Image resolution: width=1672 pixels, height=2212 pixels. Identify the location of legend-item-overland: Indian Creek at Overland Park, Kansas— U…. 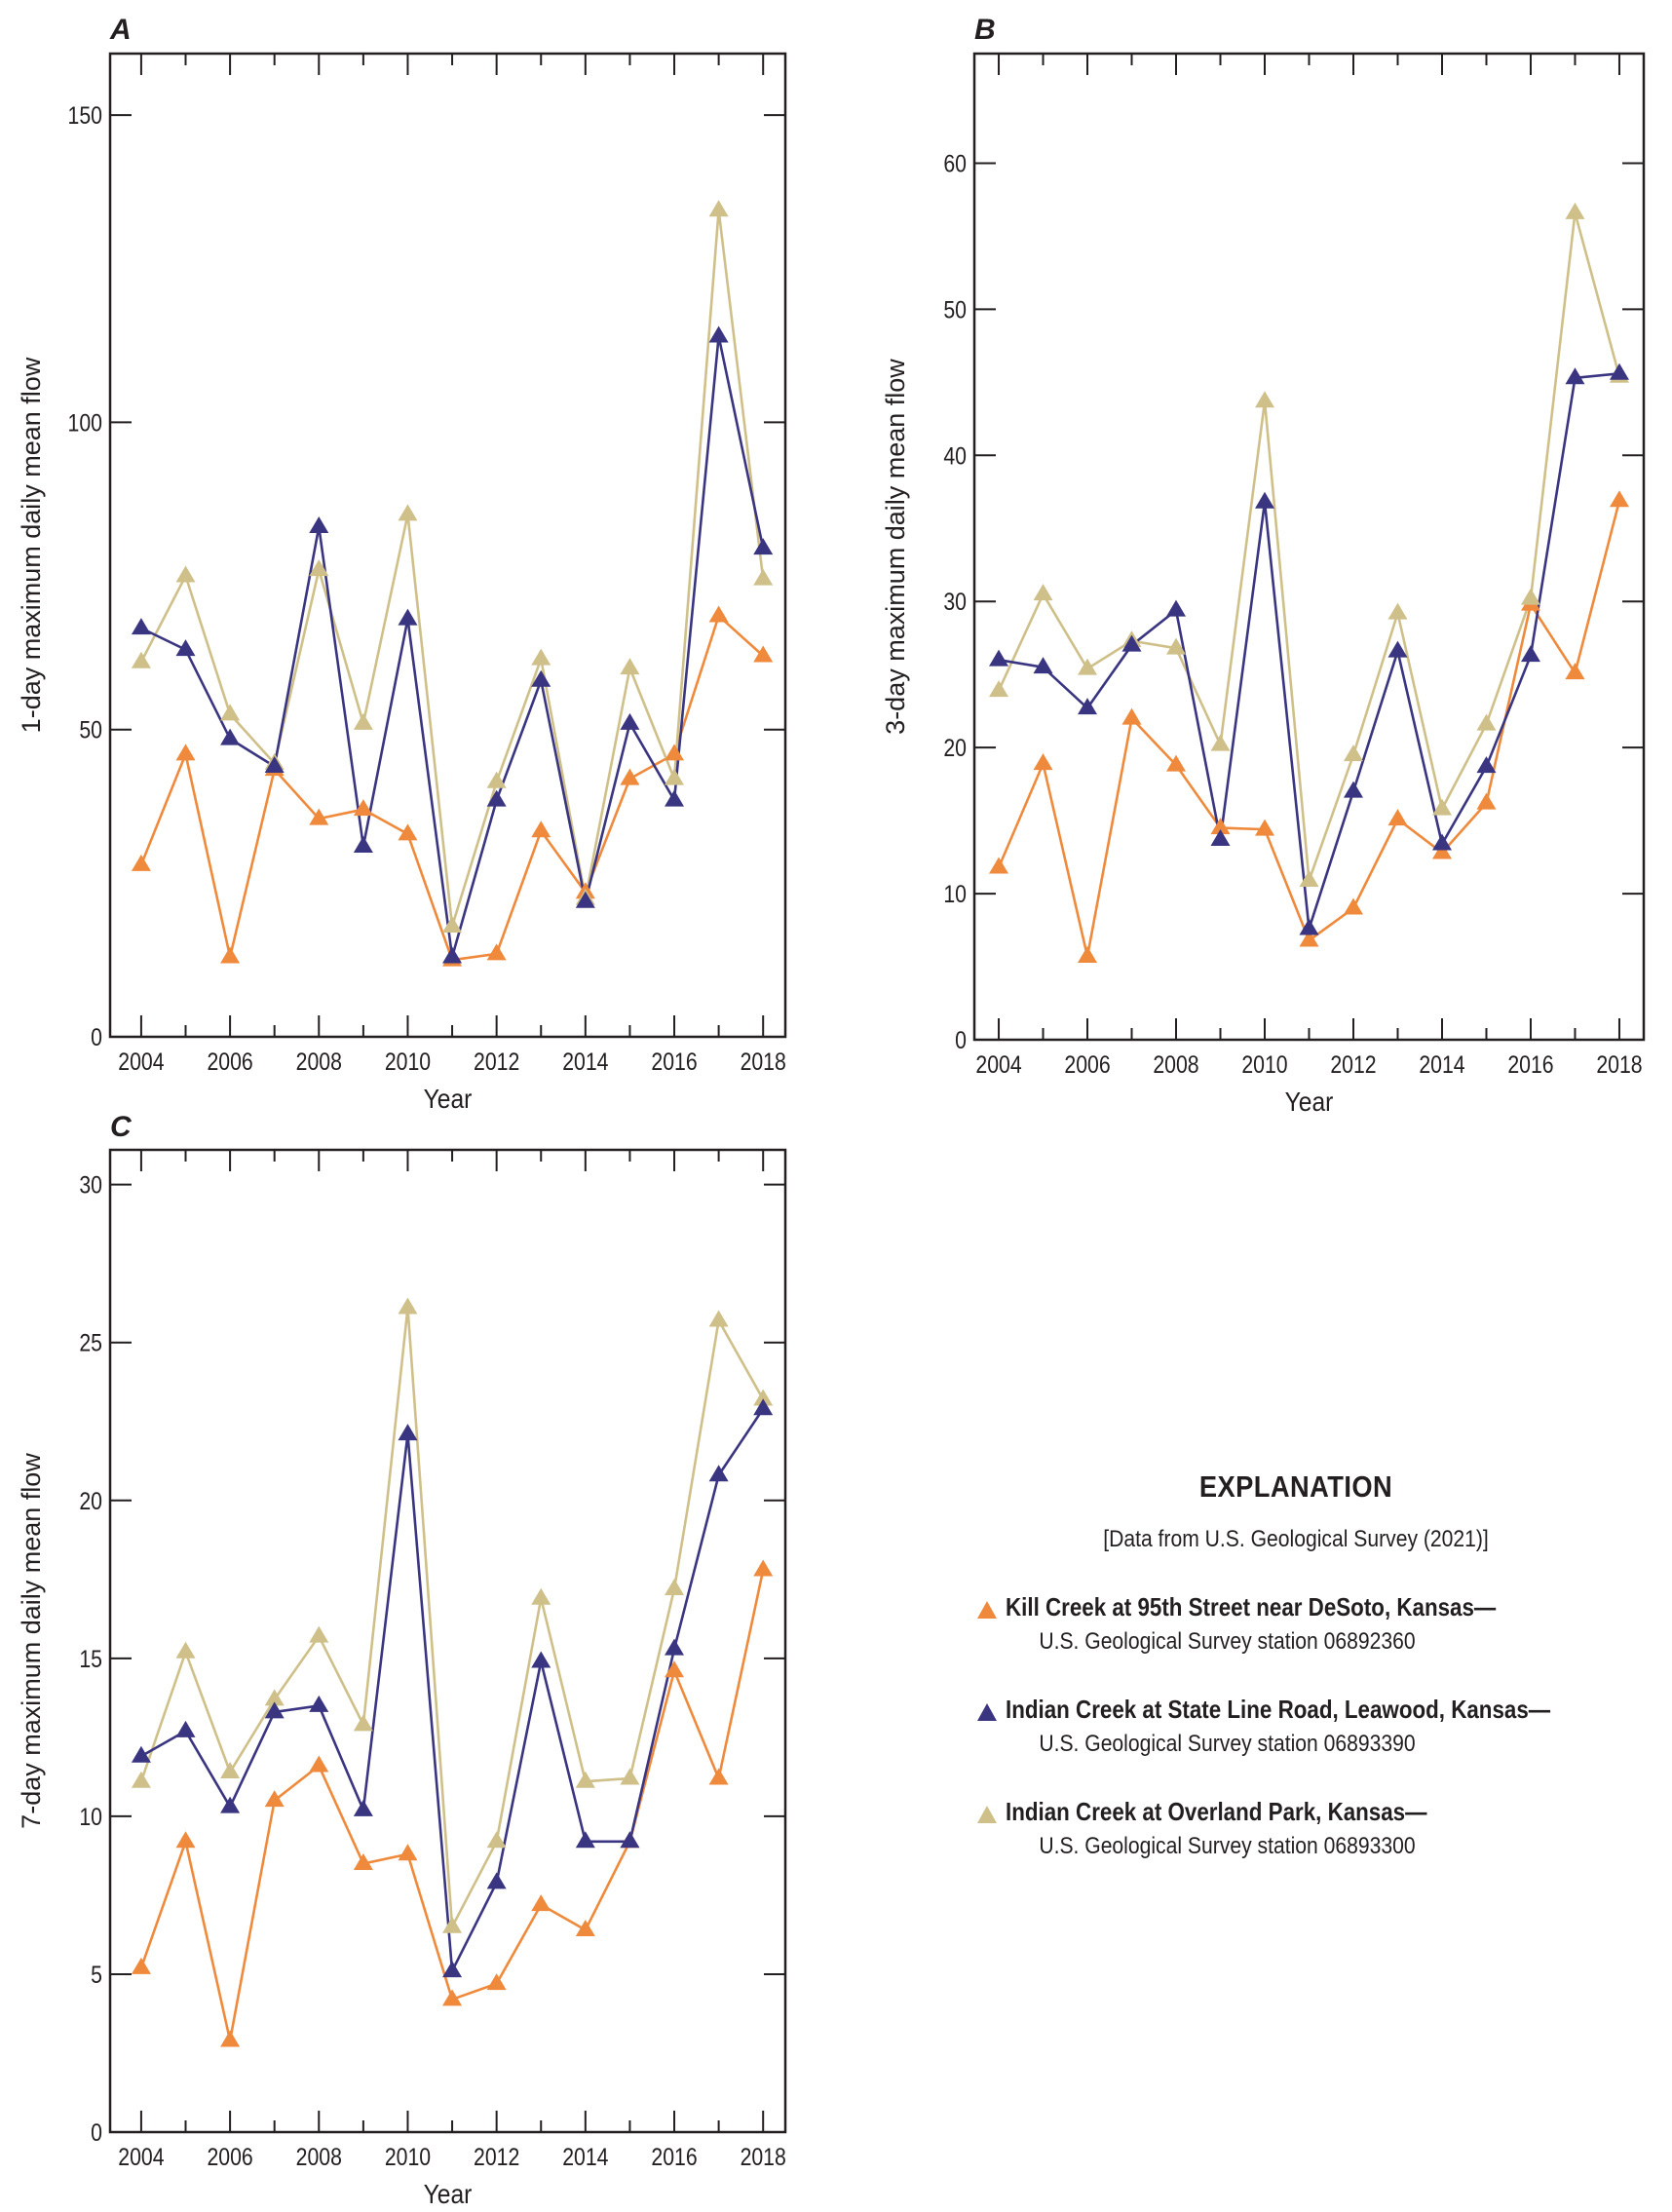
(1296, 1828).